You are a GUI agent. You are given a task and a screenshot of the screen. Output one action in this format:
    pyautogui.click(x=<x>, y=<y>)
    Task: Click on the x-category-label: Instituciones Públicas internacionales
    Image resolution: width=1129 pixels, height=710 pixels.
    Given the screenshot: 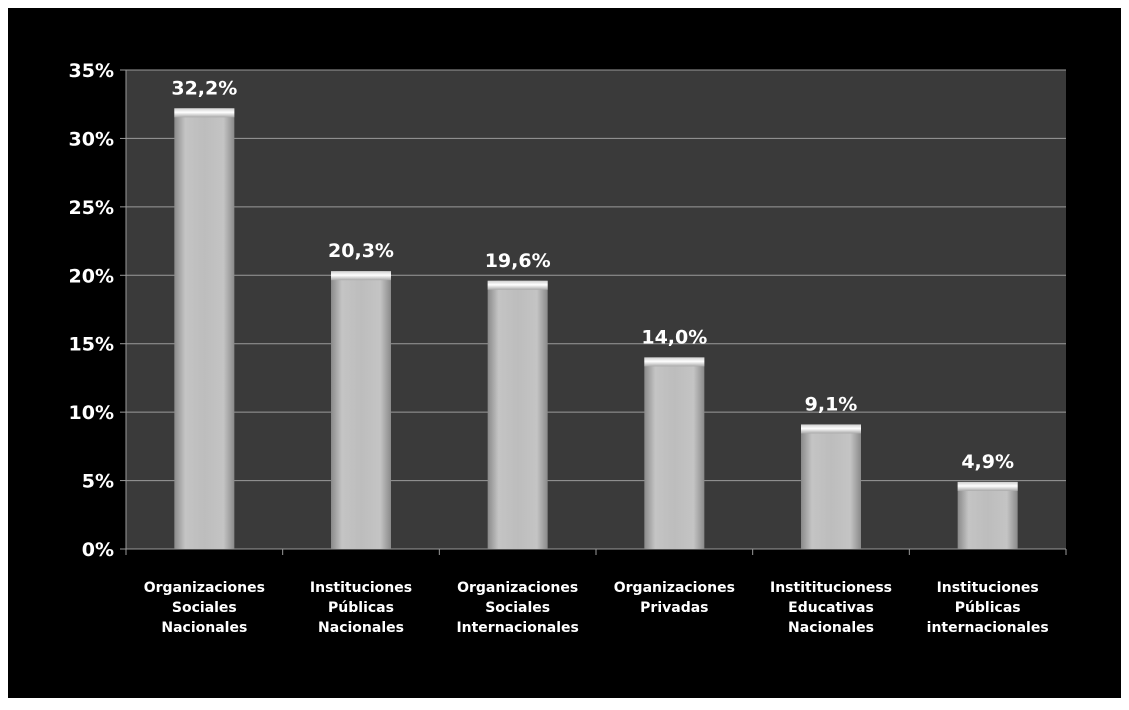 What is the action you would take?
    pyautogui.click(x=988, y=608)
    